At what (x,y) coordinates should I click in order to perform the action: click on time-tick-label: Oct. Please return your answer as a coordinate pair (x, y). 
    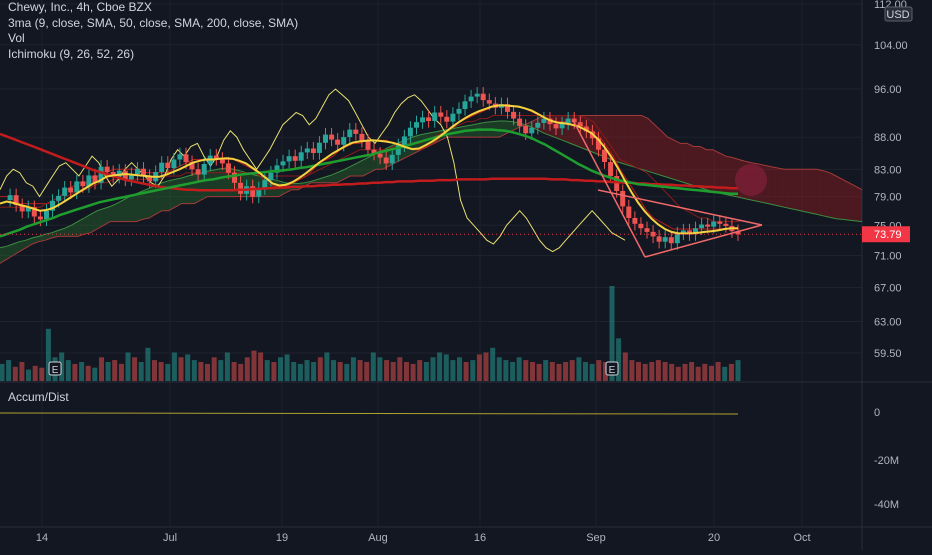
    Looking at the image, I should click on (801, 538).